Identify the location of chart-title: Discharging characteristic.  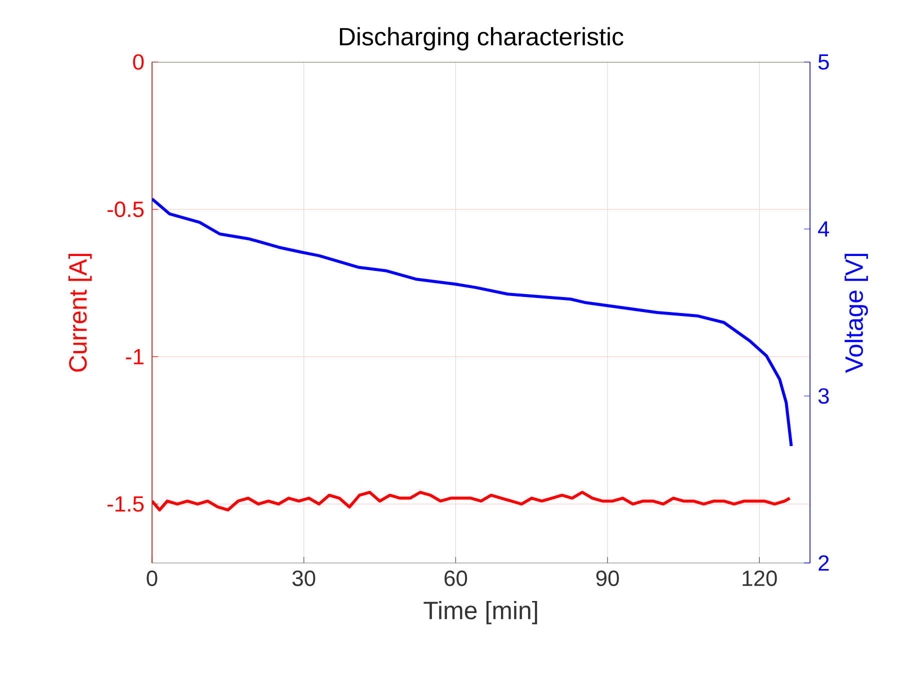
(482, 38).